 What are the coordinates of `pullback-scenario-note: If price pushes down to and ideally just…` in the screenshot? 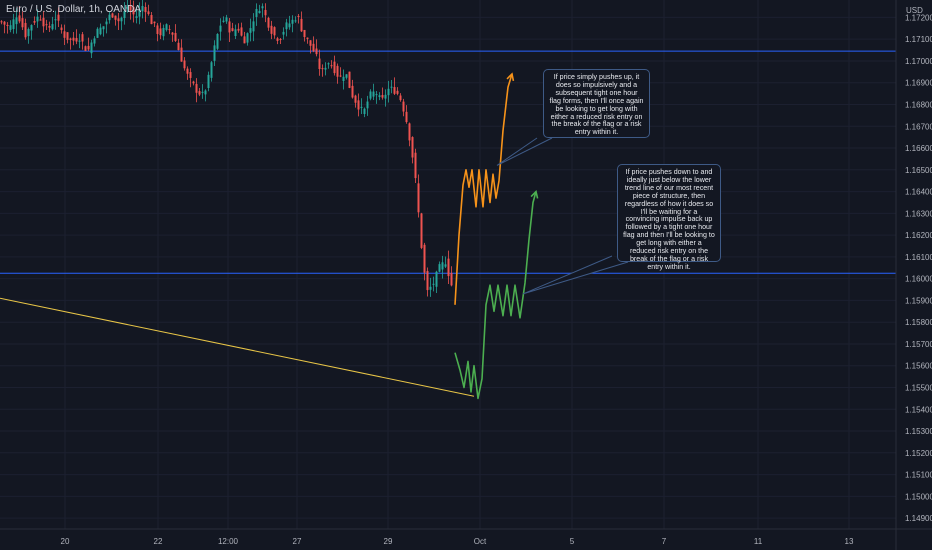 It's located at (669, 217).